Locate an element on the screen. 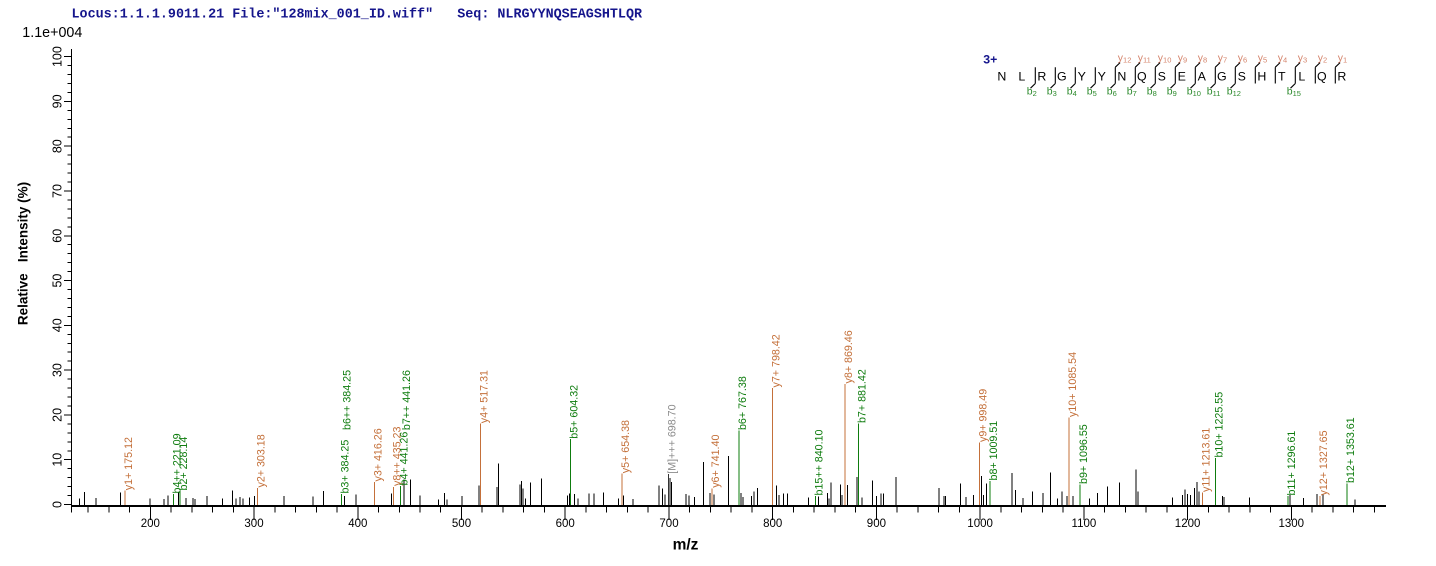 This screenshot has height=566, width=1436. svg-text: b7+ 881.42 is located at coordinates (862, 396).